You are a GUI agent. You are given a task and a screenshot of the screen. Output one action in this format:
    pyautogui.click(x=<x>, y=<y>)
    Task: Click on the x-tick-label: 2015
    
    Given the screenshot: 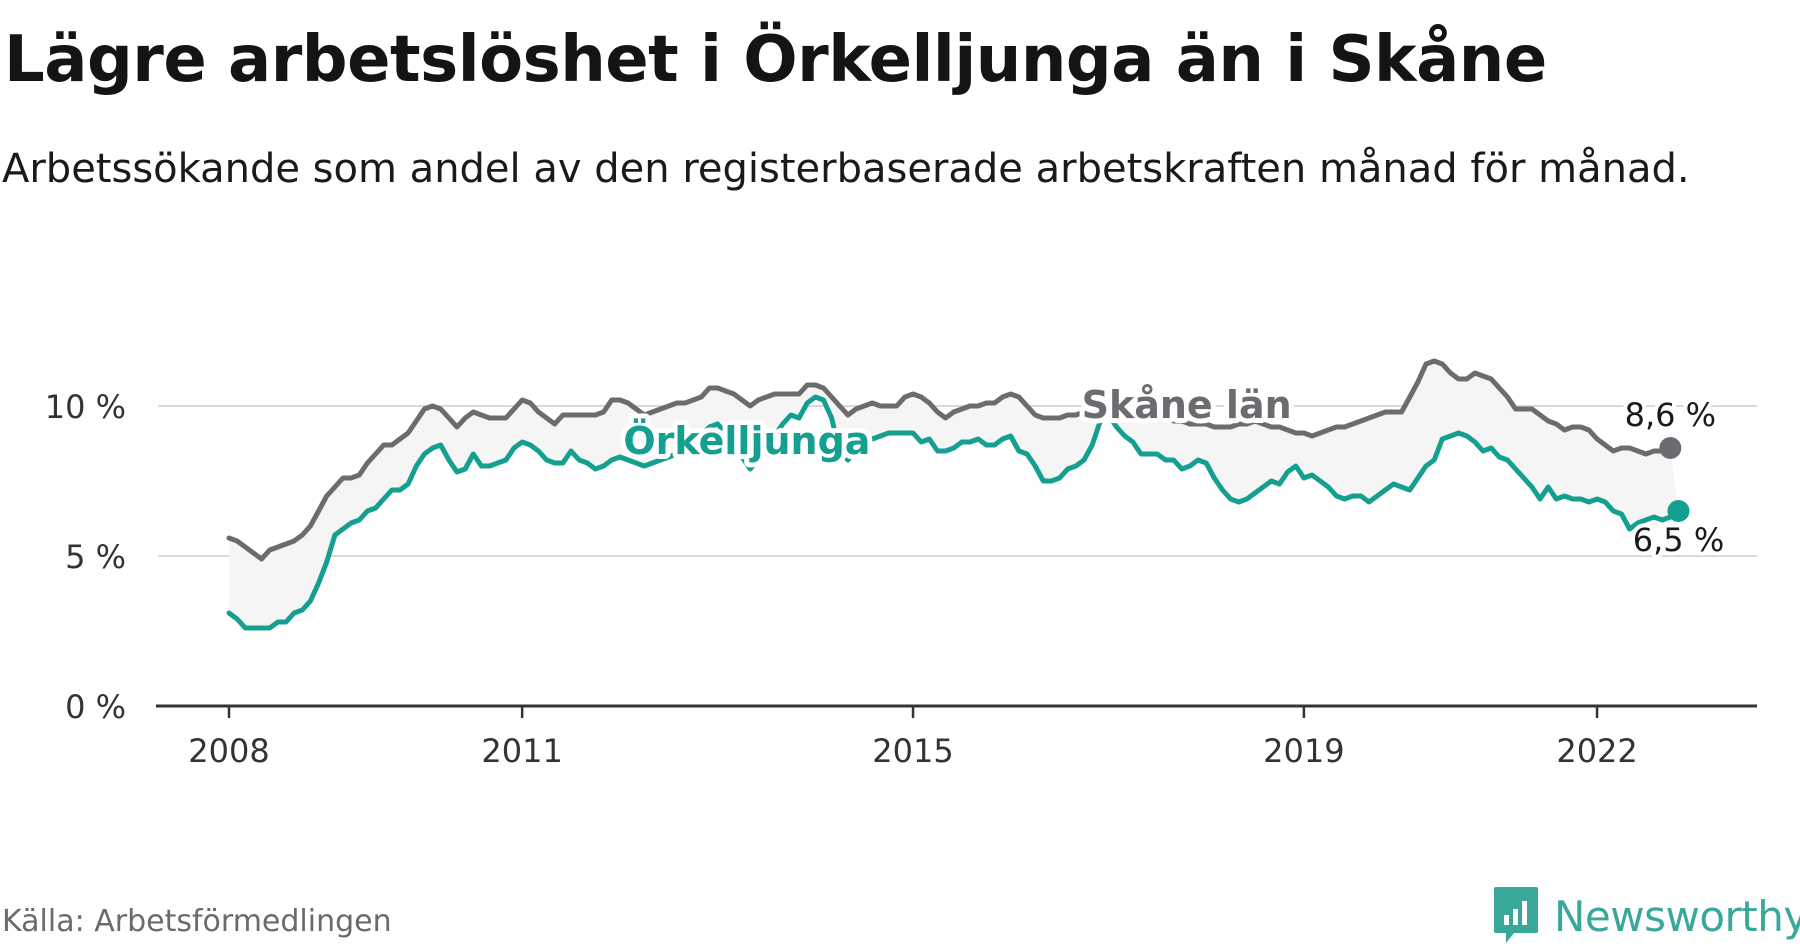 What is the action you would take?
    pyautogui.click(x=912, y=751)
    